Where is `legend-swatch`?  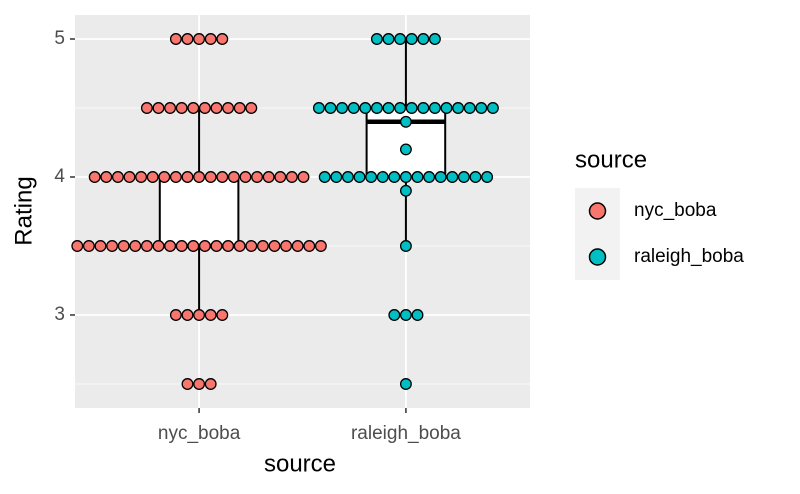
legend-swatch is located at coordinates (597, 257).